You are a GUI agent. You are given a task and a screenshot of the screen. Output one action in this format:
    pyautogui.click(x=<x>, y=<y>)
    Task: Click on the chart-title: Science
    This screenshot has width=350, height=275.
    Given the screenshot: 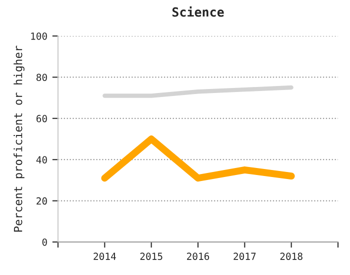 What is the action you would take?
    pyautogui.click(x=198, y=11)
    